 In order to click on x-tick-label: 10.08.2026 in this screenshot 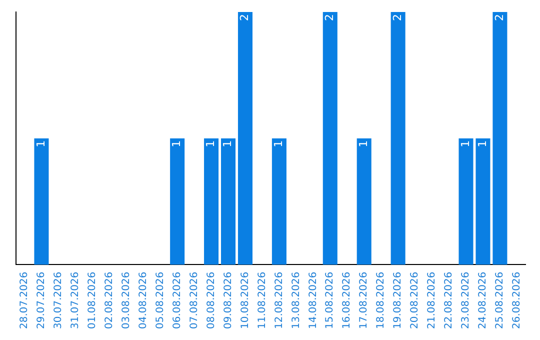, I will do `click(245, 301)`.